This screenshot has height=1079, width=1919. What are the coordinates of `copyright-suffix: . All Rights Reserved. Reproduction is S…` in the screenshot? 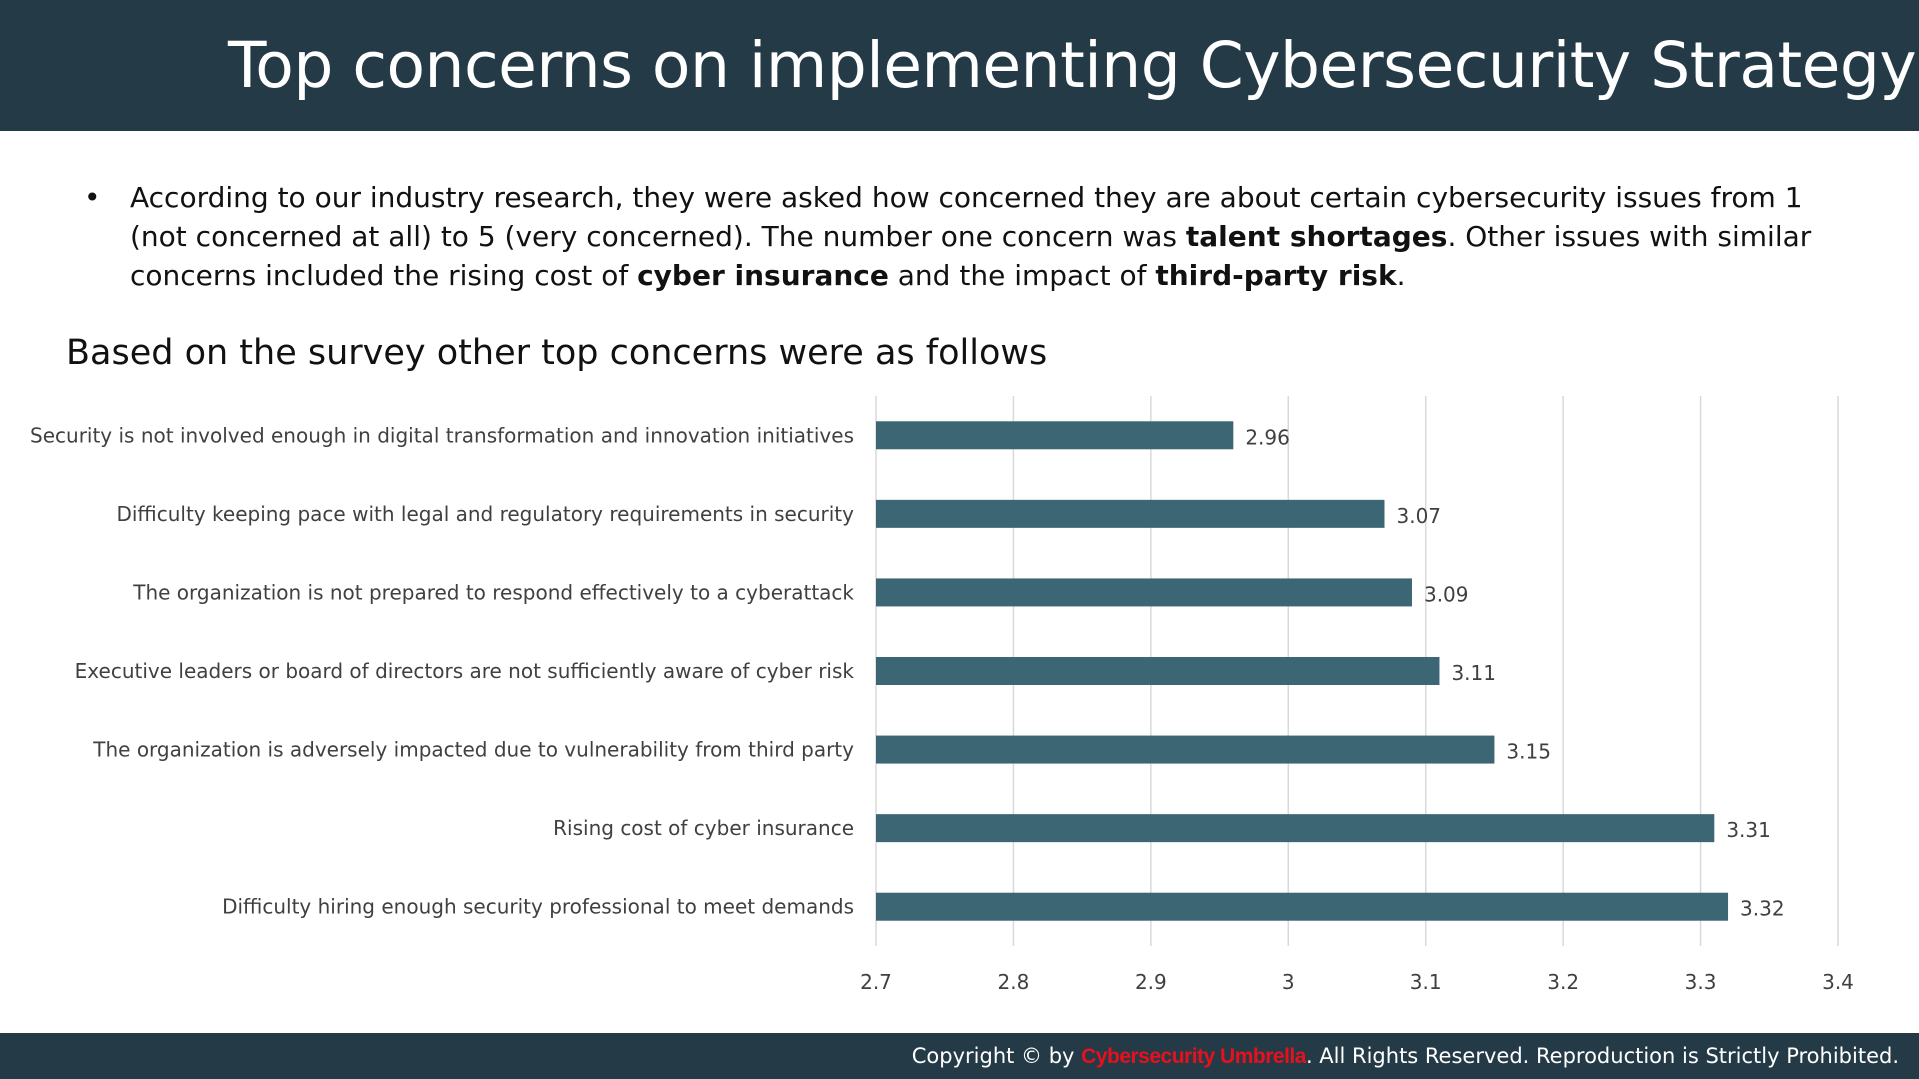 It's located at (1602, 1056).